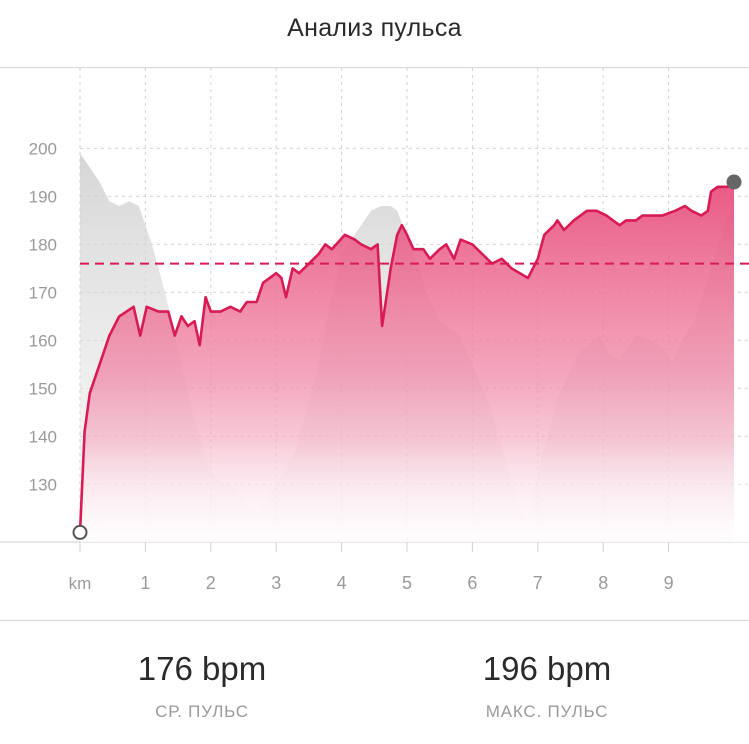  I want to click on max-stat: 196 bpm МАКС. ПУЛЬС, so click(547, 686).